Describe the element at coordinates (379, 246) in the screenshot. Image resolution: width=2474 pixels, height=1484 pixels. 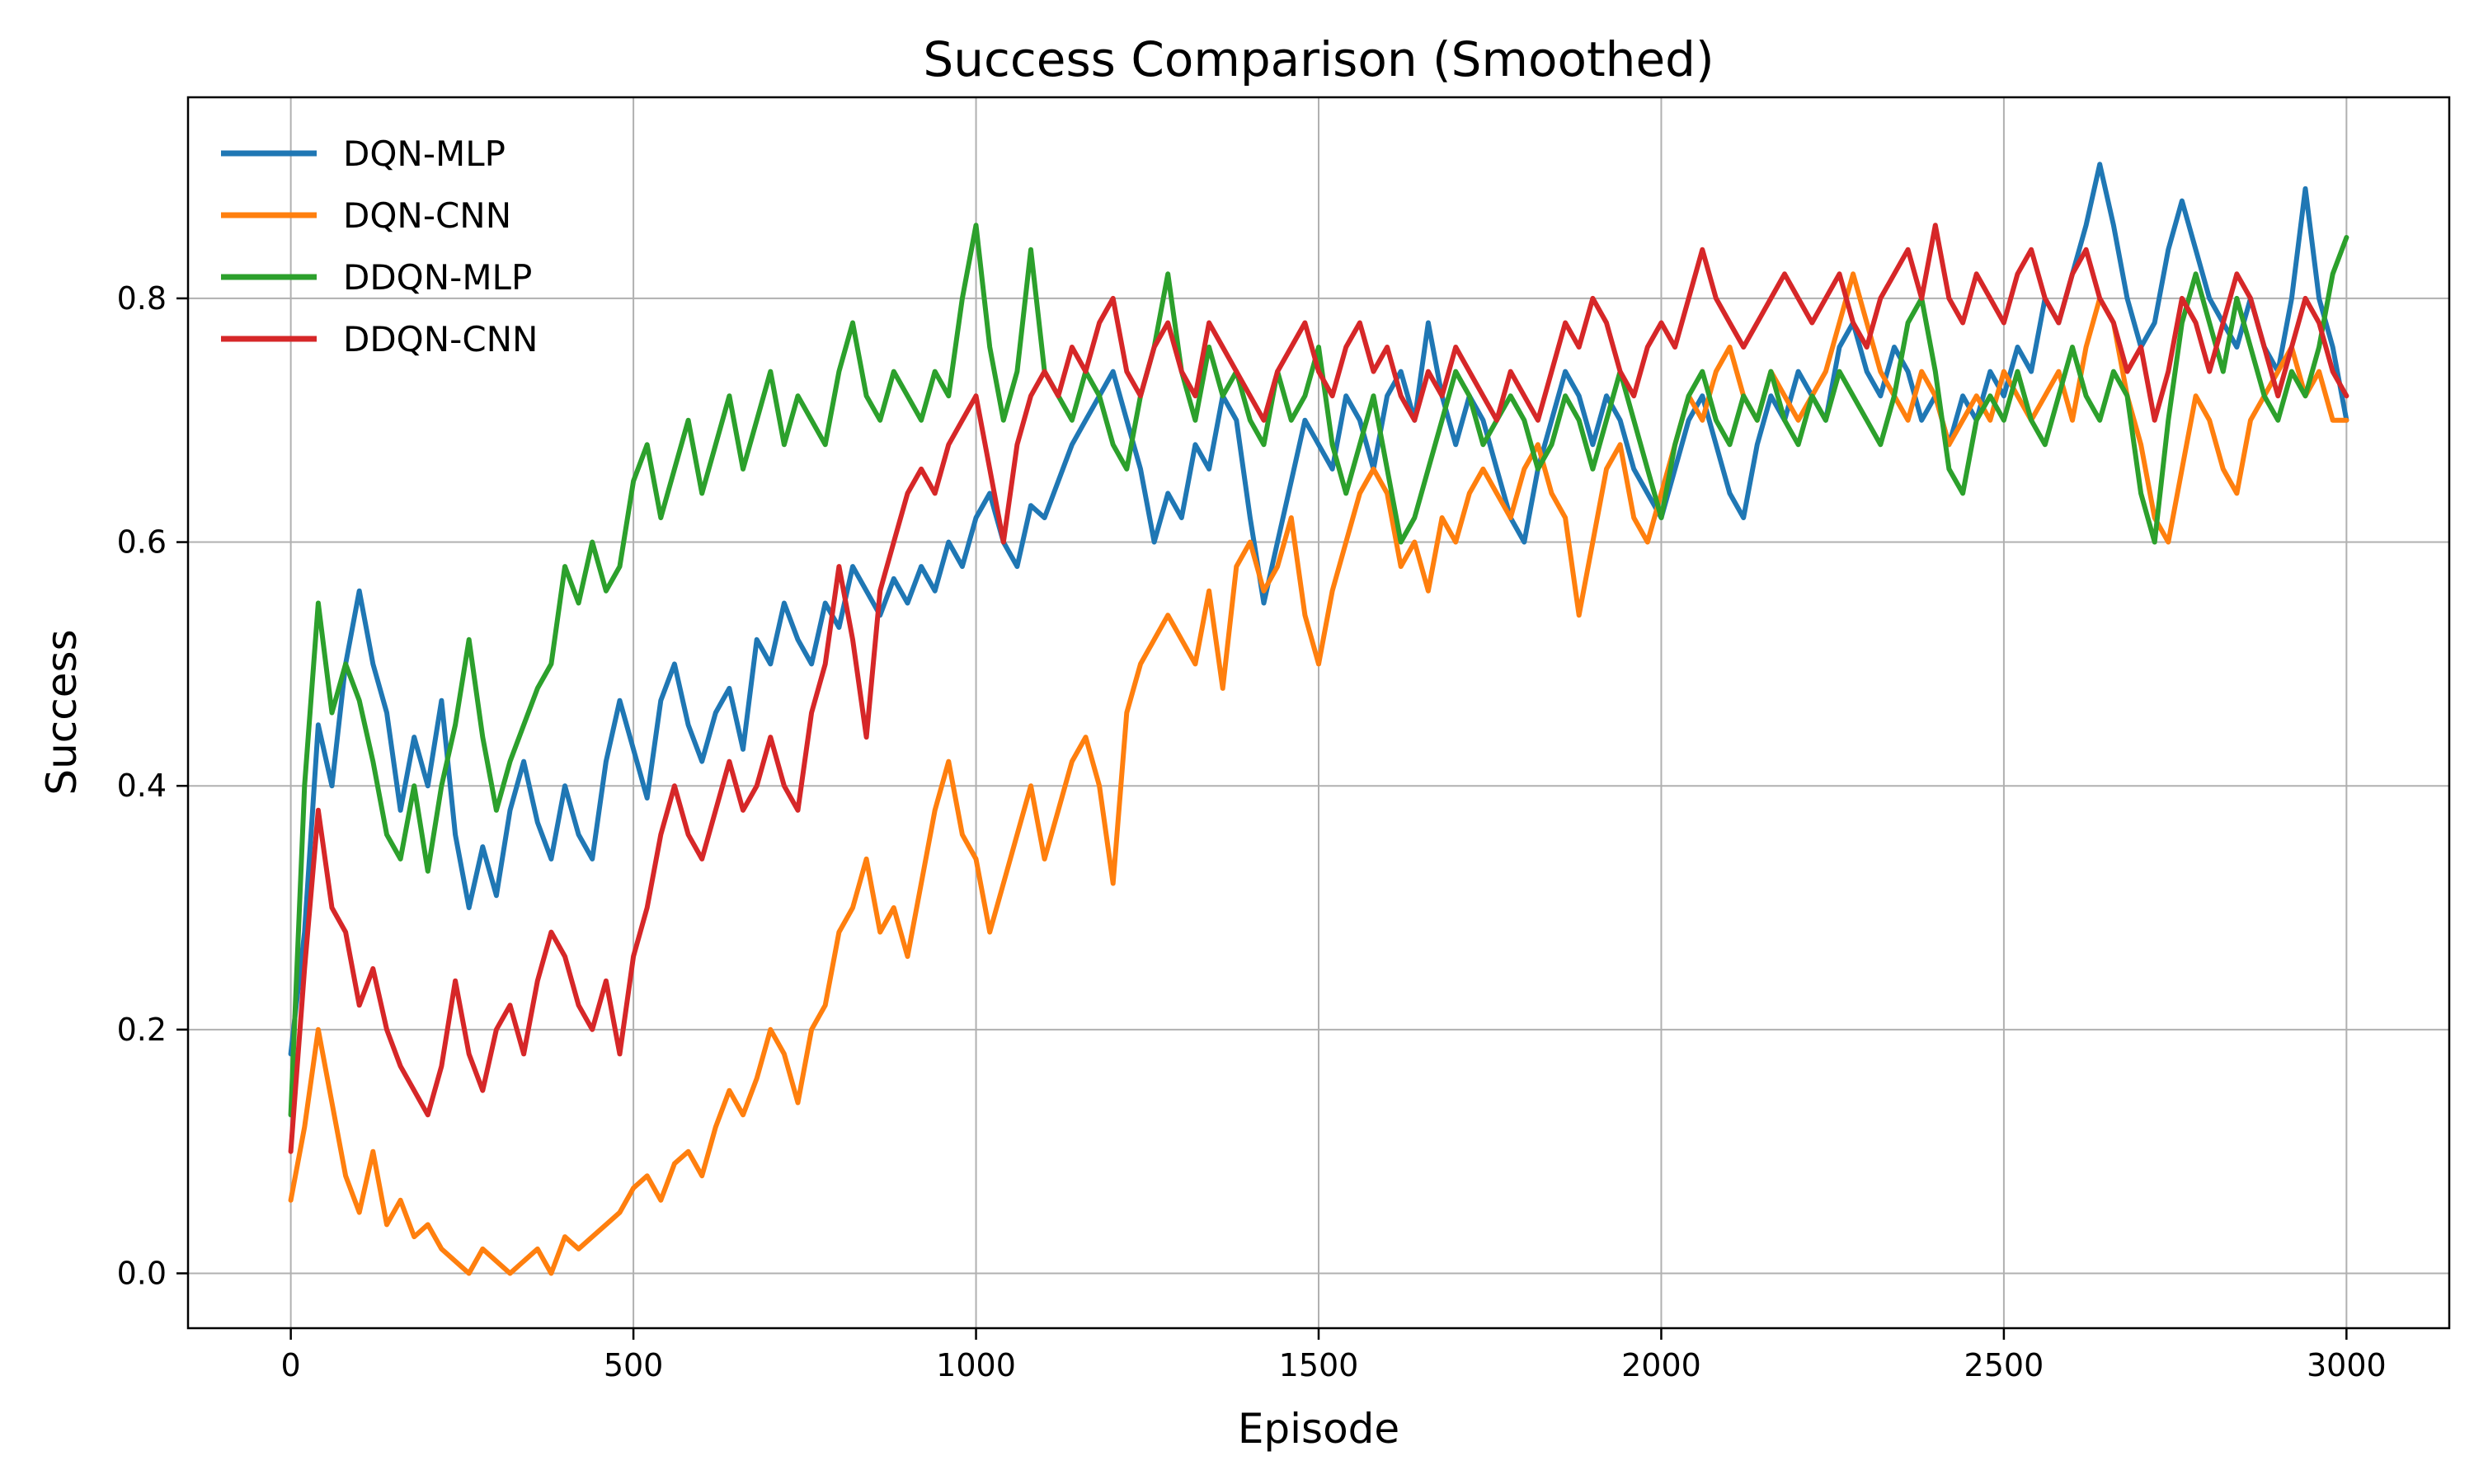
I see `legend: DQN-MLP DQN-CNN DDQN-MLP DDQN-CNN` at that location.